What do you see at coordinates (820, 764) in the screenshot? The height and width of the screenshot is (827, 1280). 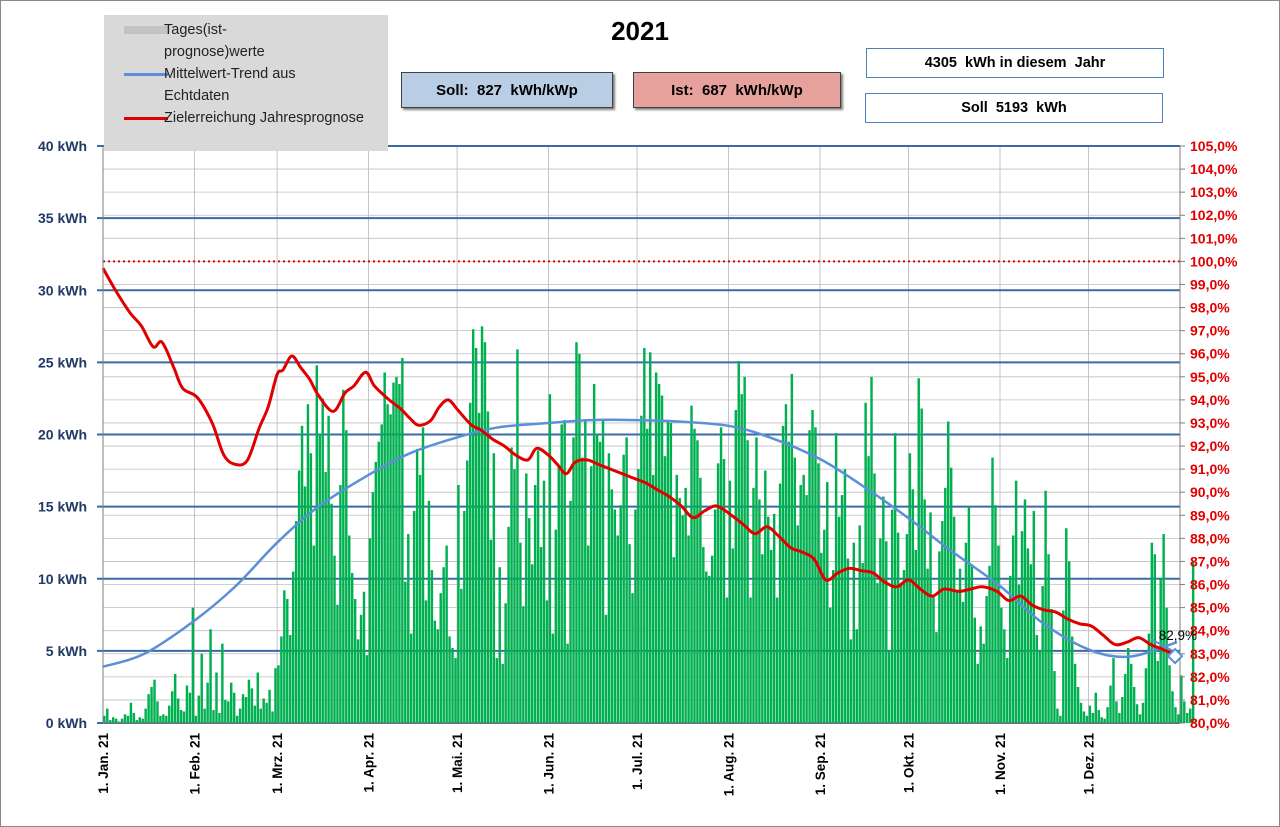 I see `x-tick-label: 1. Sep. 21` at bounding box center [820, 764].